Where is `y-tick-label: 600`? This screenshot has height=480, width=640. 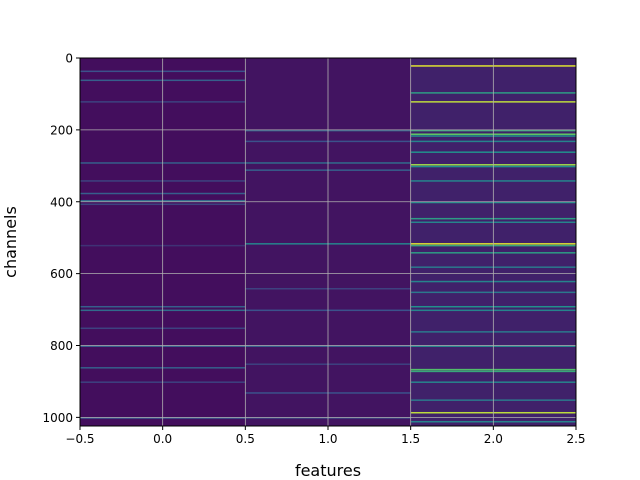 y-tick-label: 600 is located at coordinates (61, 274).